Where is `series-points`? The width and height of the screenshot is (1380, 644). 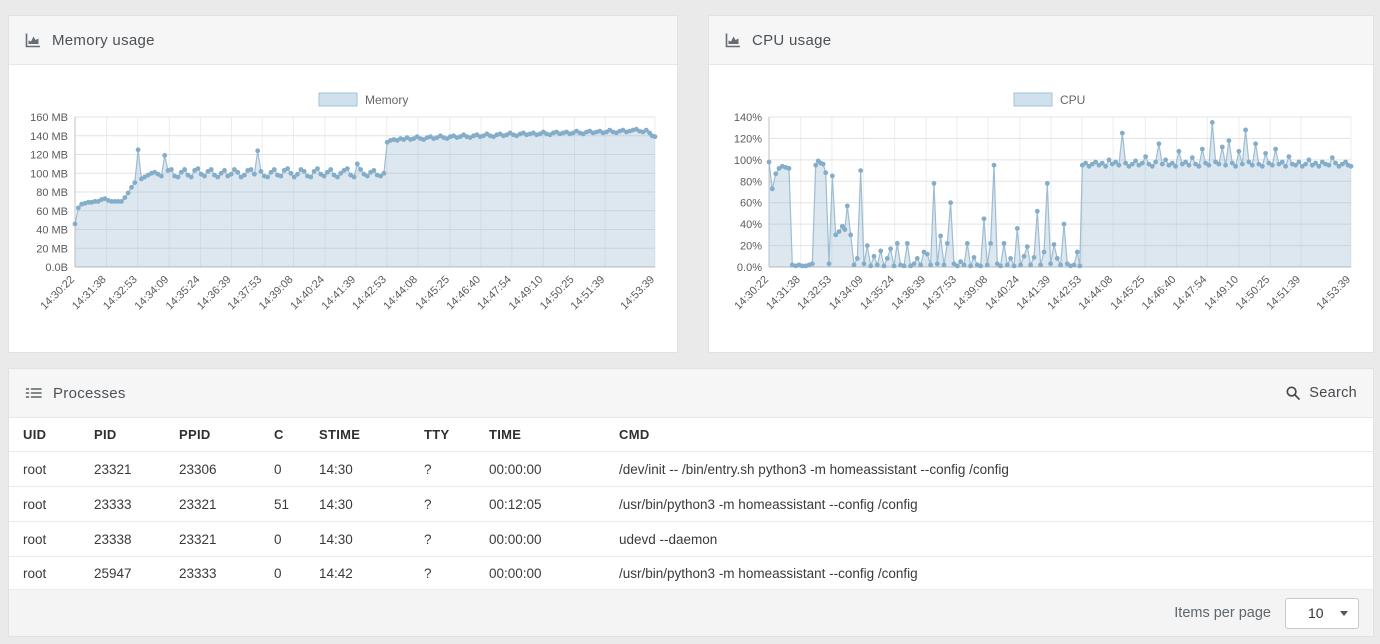 series-points is located at coordinates (1060, 194).